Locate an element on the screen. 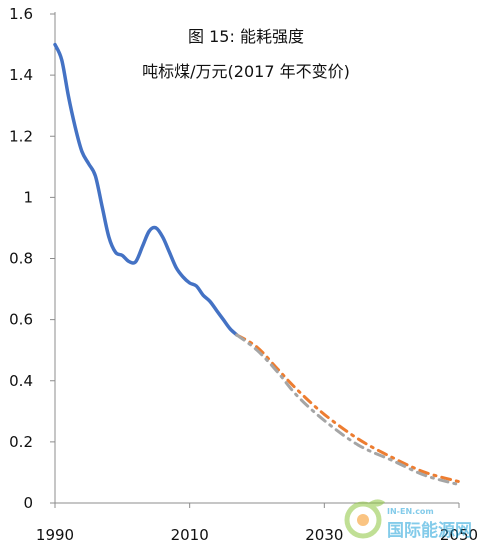  chart-subtitle: 吨标煤/万元(2017 年不变价) is located at coordinates (246, 71).